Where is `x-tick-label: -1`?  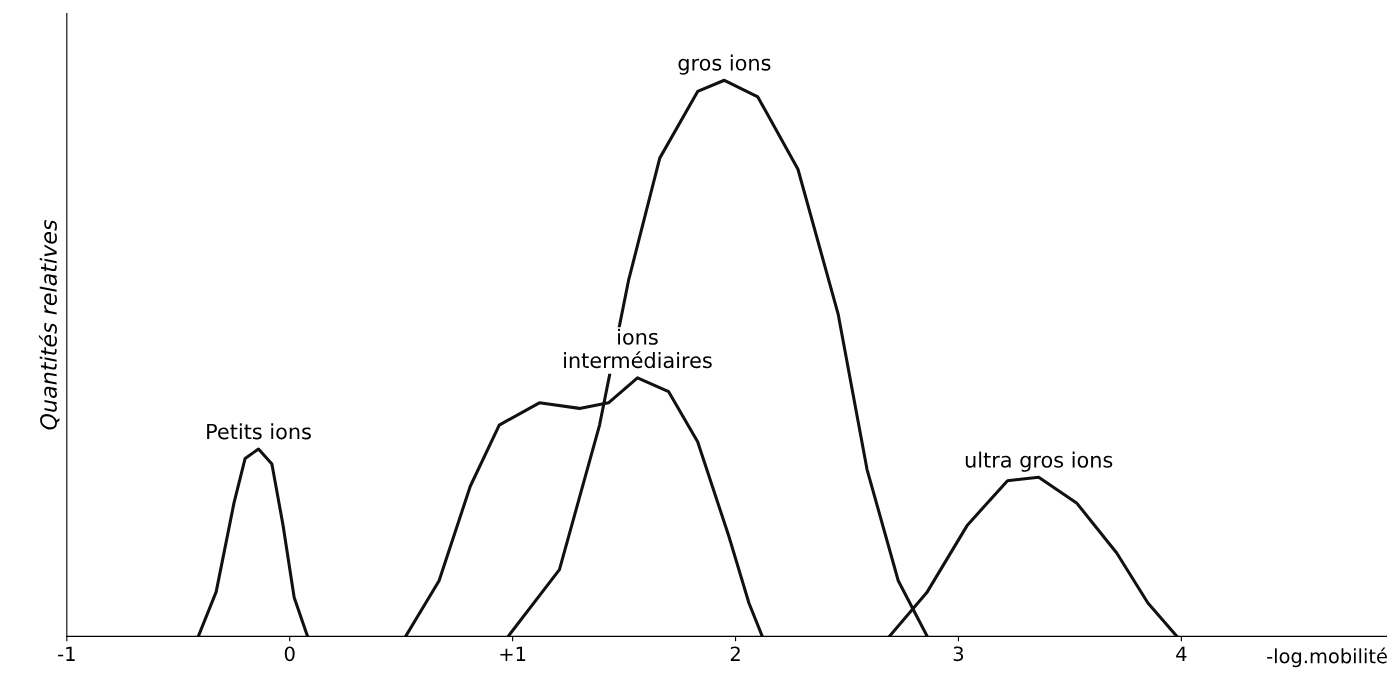 x-tick-label: -1 is located at coordinates (66, 653).